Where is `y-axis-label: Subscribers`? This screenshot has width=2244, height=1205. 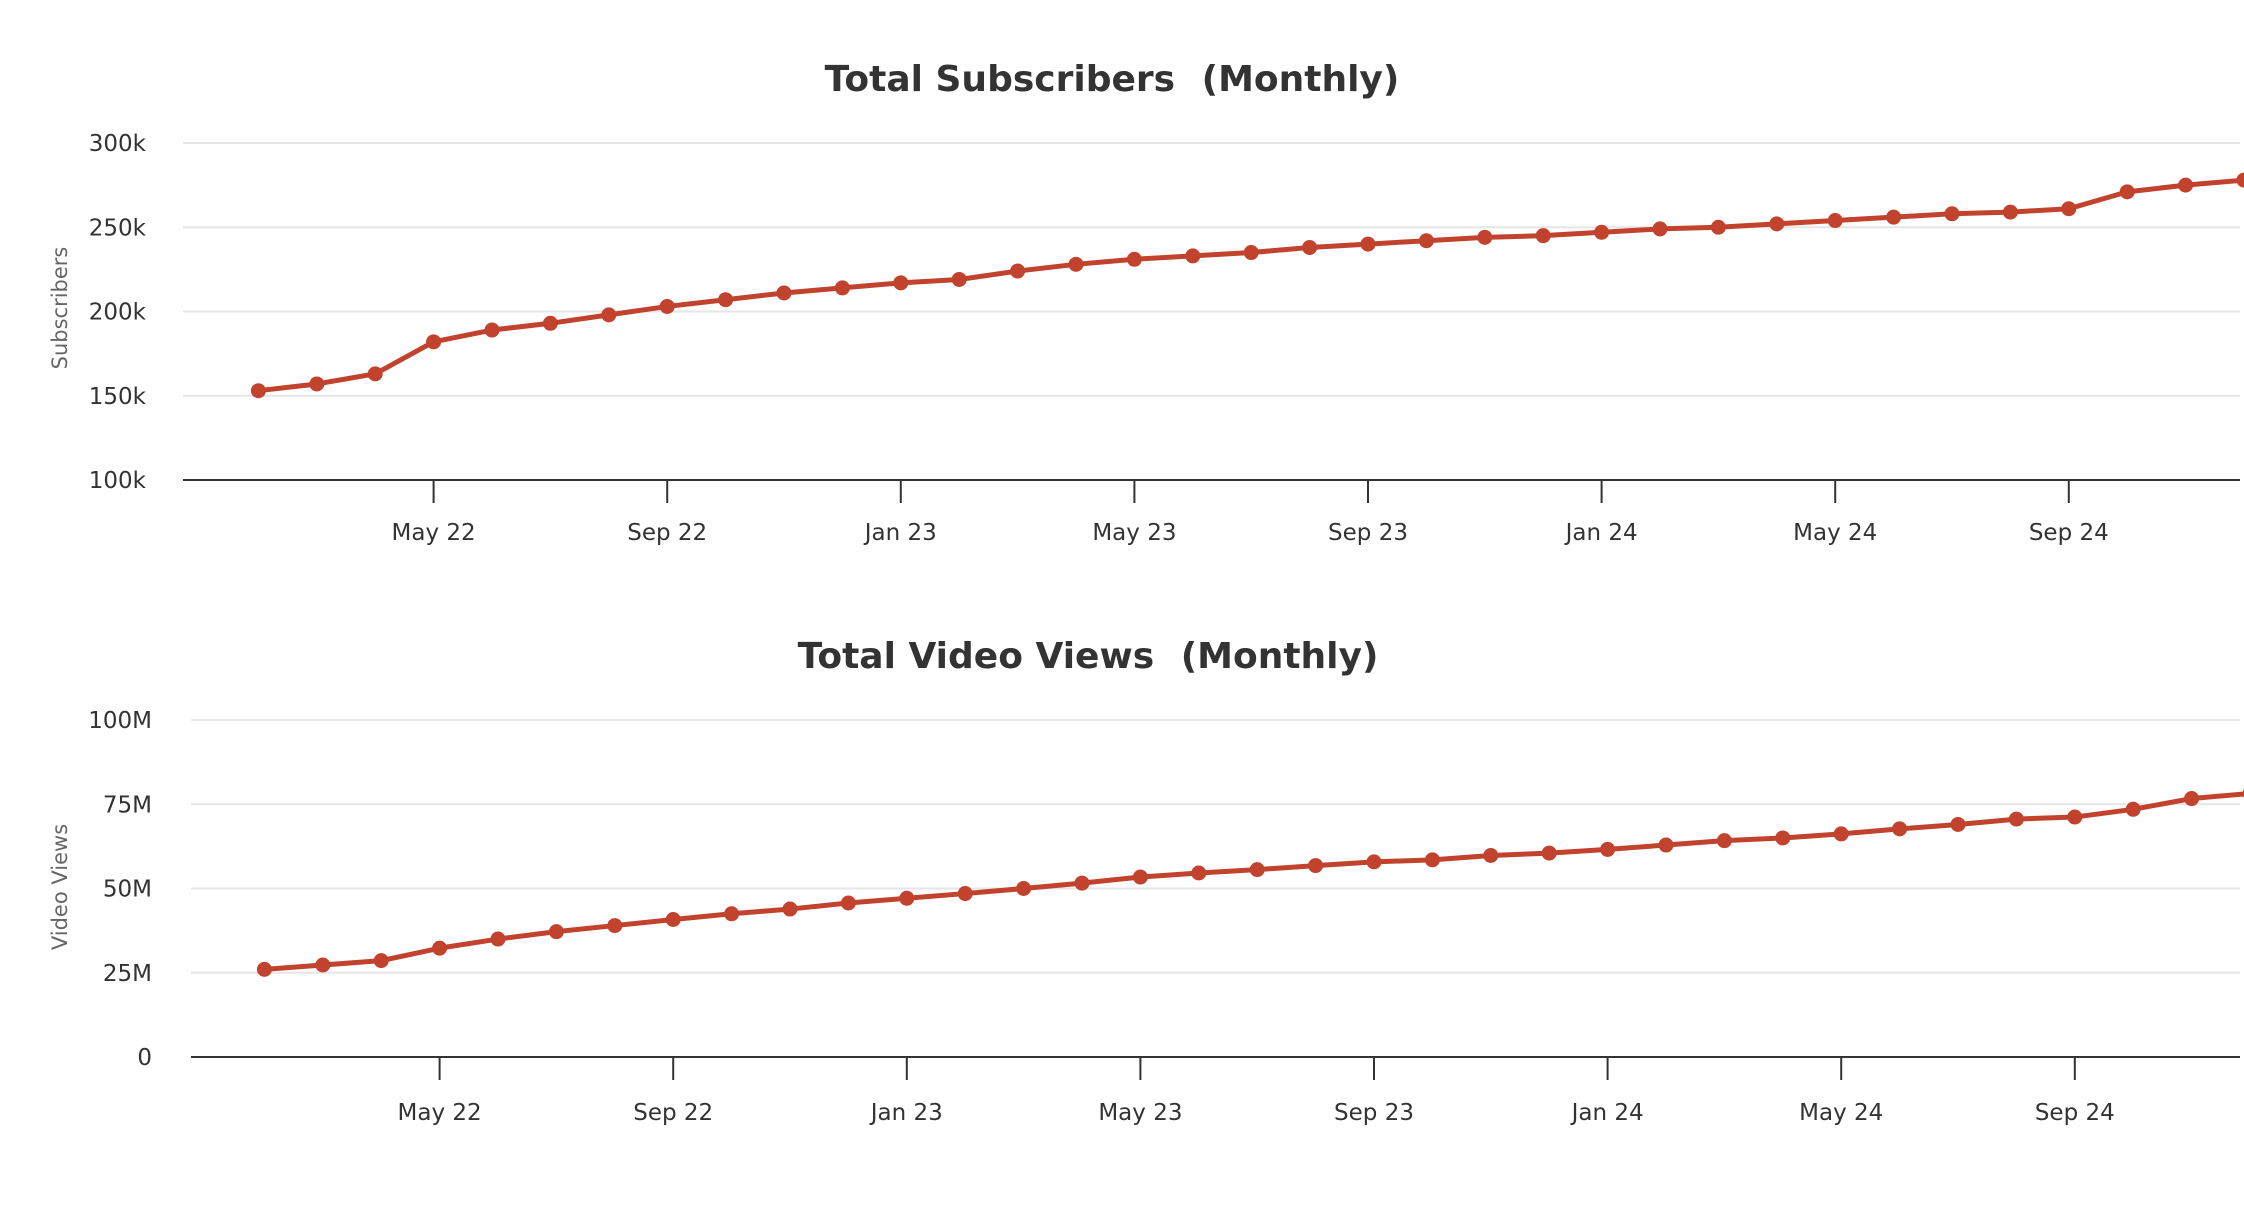 y-axis-label: Subscribers is located at coordinates (60, 308).